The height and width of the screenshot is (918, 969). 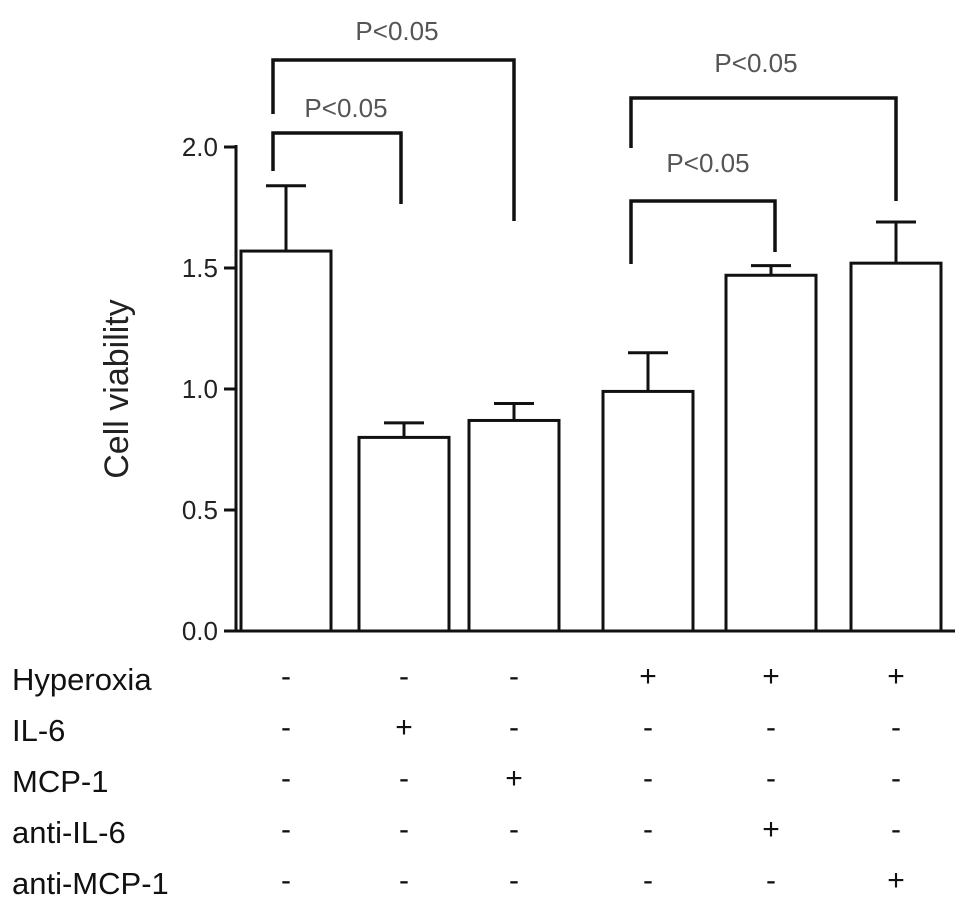 What do you see at coordinates (200, 631) in the screenshot?
I see `y-tick-label: 0.0` at bounding box center [200, 631].